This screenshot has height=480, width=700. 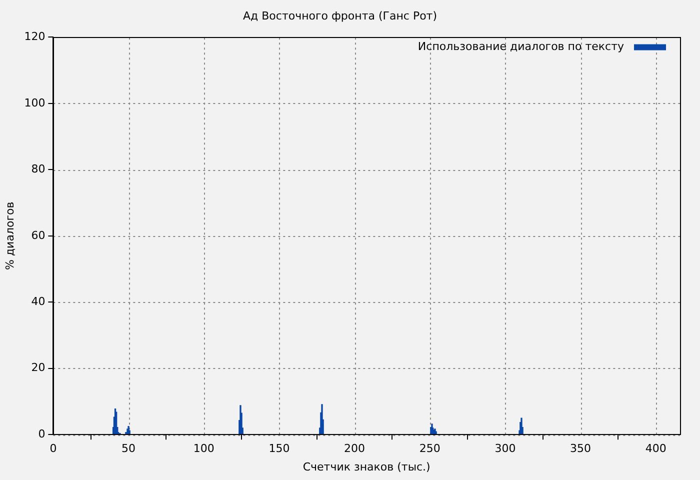 What do you see at coordinates (53, 449) in the screenshot?
I see `x-tick-label: 0` at bounding box center [53, 449].